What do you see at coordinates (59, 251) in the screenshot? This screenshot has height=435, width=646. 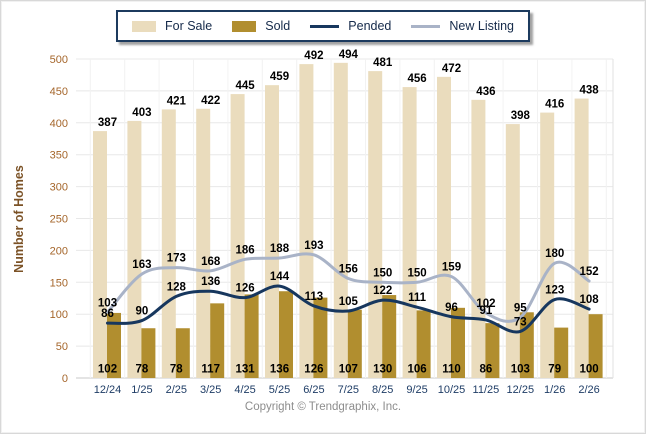 I see `y-tick-label: 200` at bounding box center [59, 251].